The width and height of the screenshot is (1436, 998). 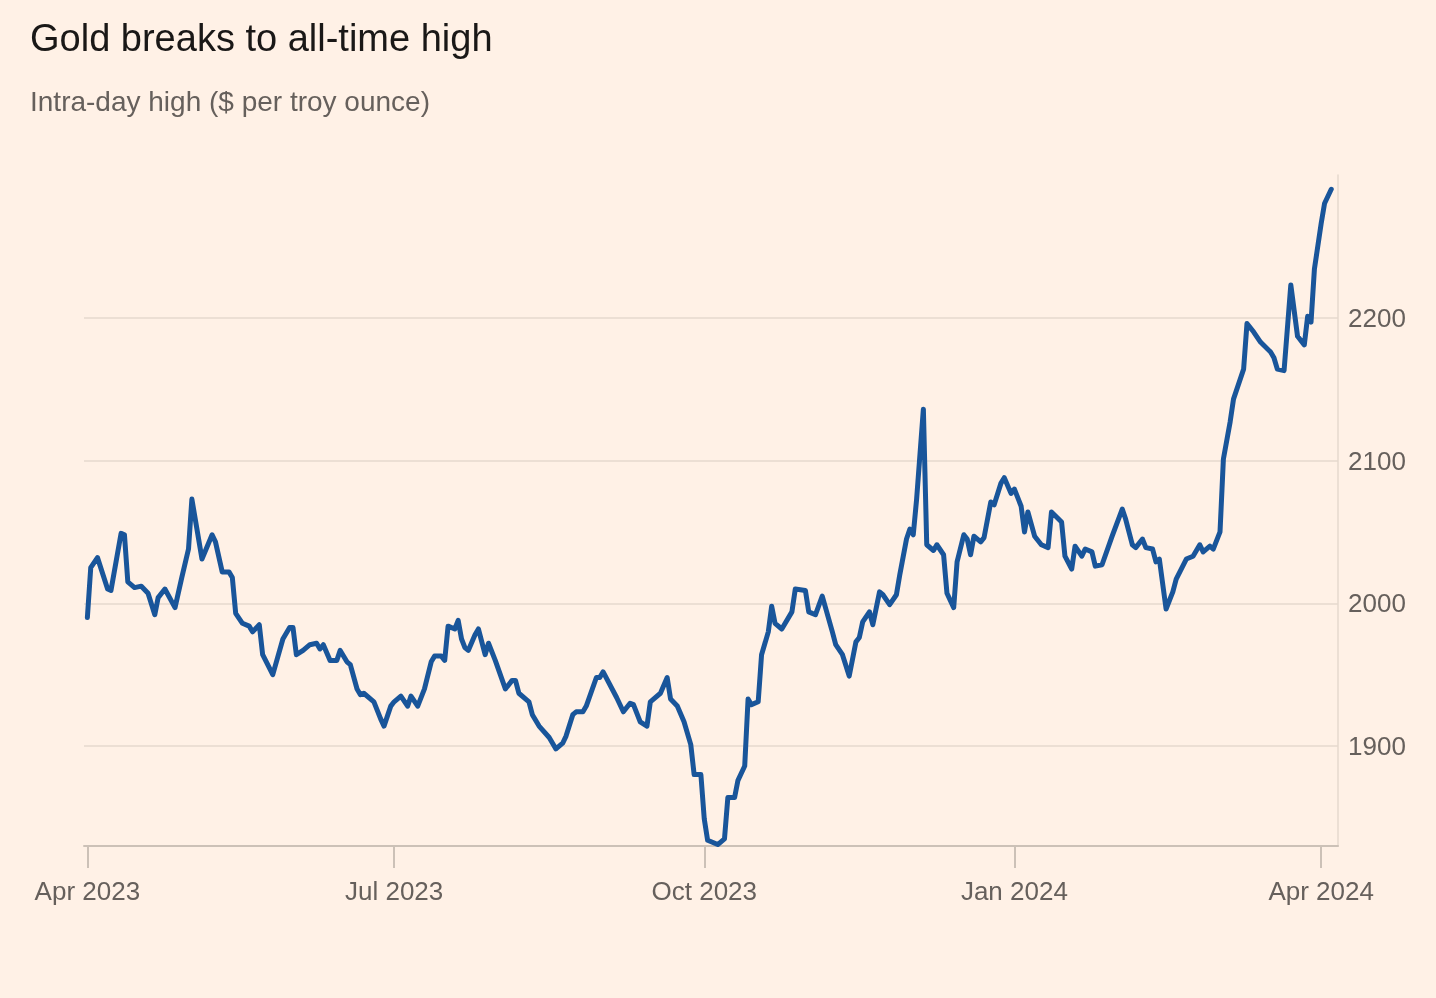 What do you see at coordinates (230, 101) in the screenshot?
I see `chart-subtitle: Intra-day high ($ per troy ounce)` at bounding box center [230, 101].